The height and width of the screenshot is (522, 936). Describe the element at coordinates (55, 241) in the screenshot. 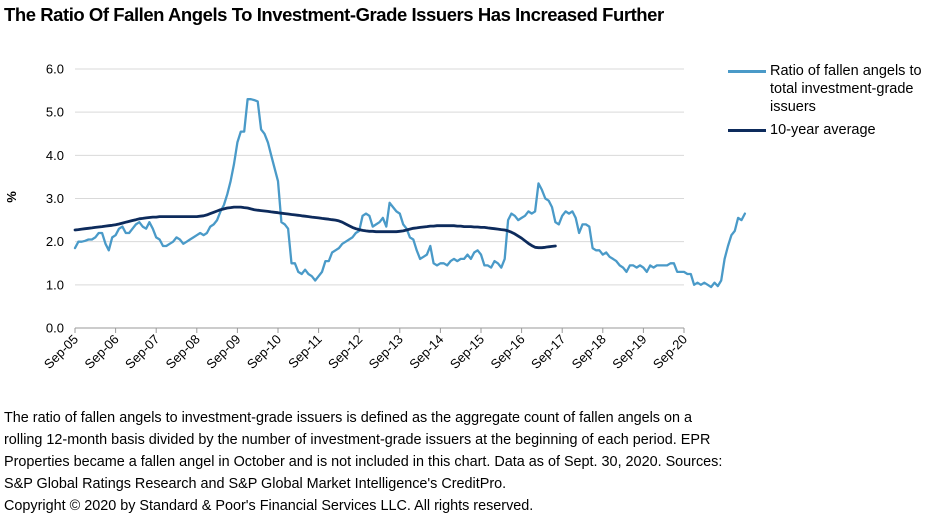

I see `y-tick-label: 2.0` at that location.